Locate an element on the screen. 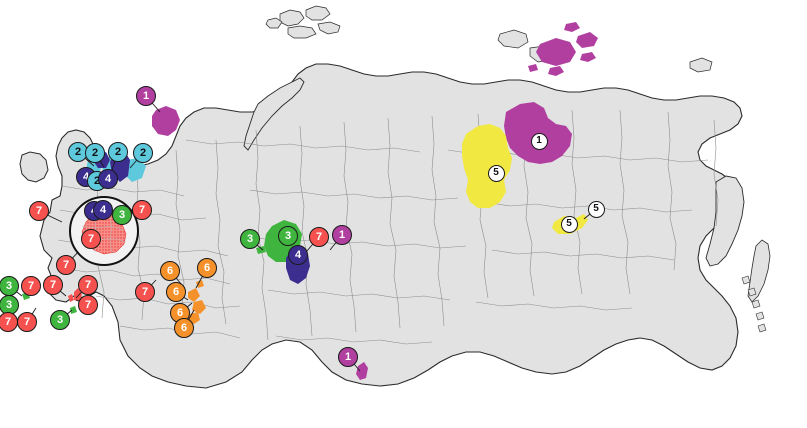  region-cat5-evenkia is located at coordinates (487, 166).